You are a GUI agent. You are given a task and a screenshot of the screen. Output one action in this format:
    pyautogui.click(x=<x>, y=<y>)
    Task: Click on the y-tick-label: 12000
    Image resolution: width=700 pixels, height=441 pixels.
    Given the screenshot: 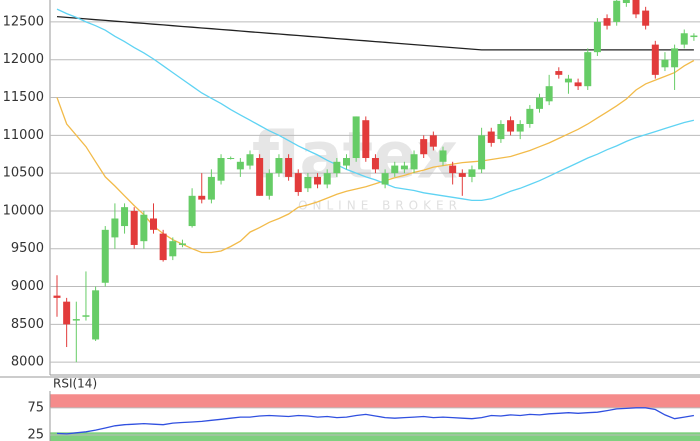 What is the action you would take?
    pyautogui.click(x=23, y=59)
    